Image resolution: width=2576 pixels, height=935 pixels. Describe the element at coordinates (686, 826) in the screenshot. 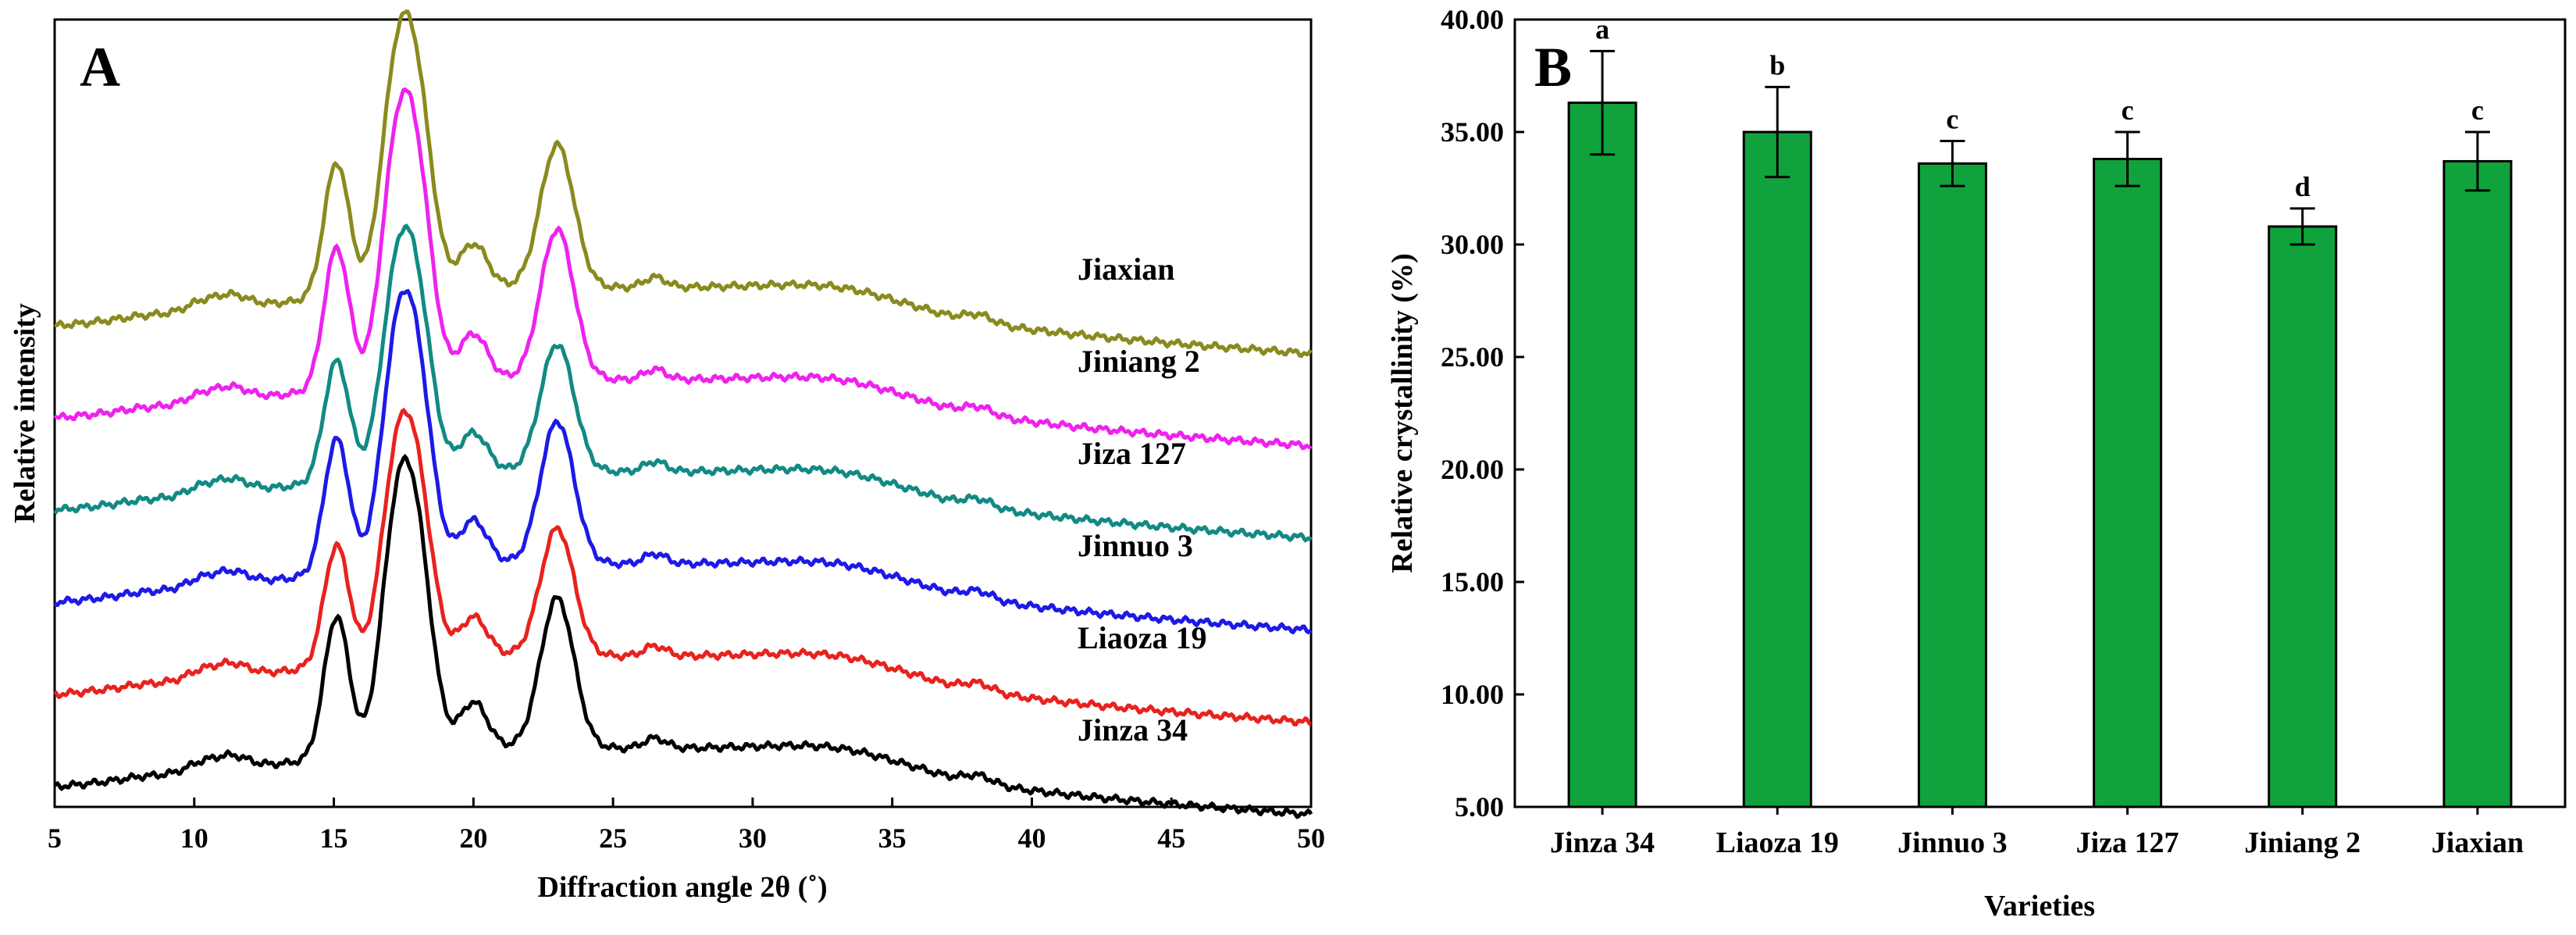

I see `panel-a-x-ticks: 5 10 15 20 25 30 35 40 45 50` at that location.